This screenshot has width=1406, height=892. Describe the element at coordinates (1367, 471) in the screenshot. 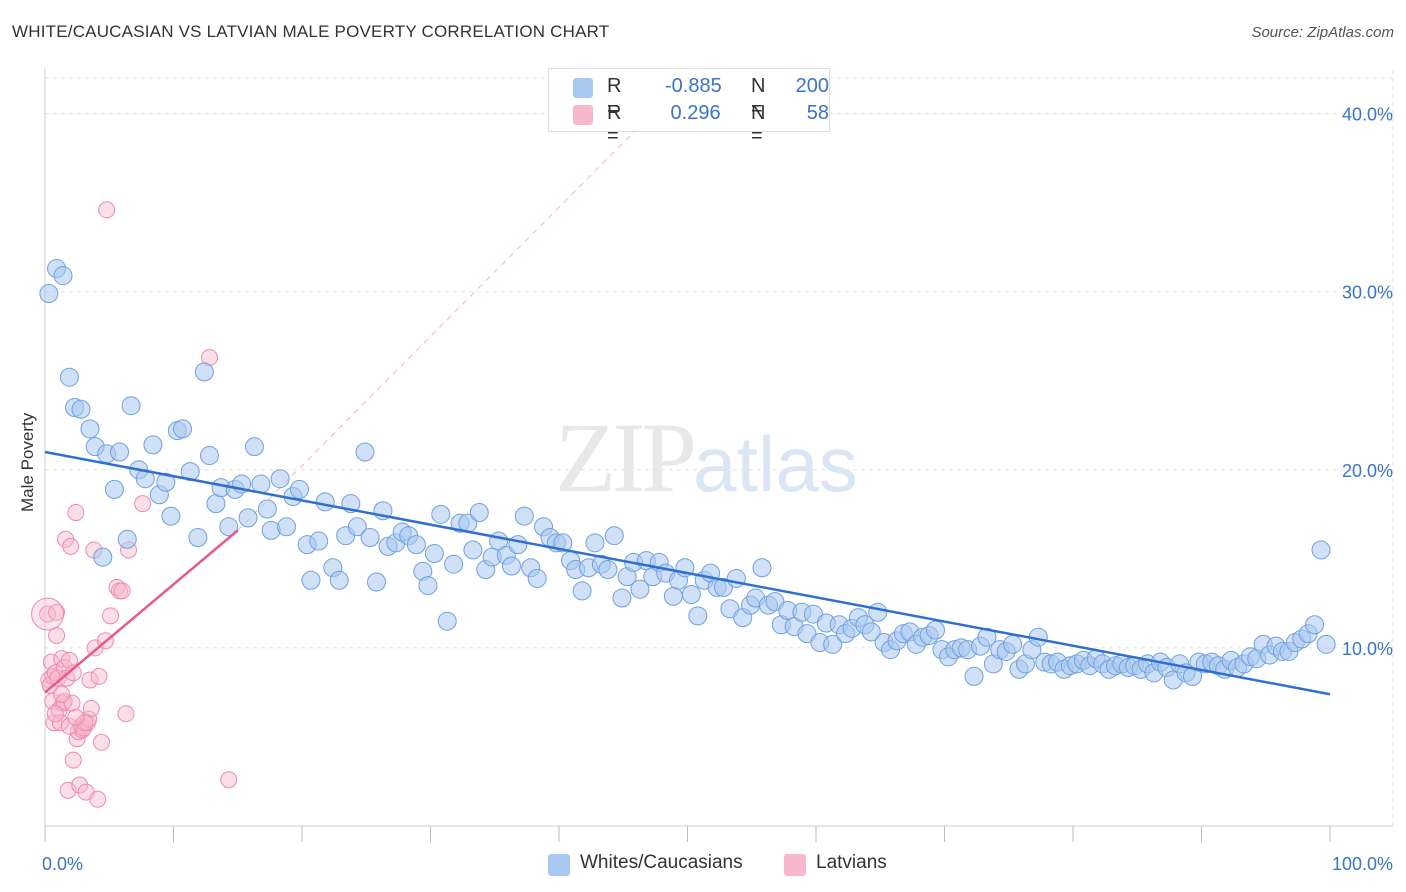

I see `y-tick-label: 20.0%` at that location.